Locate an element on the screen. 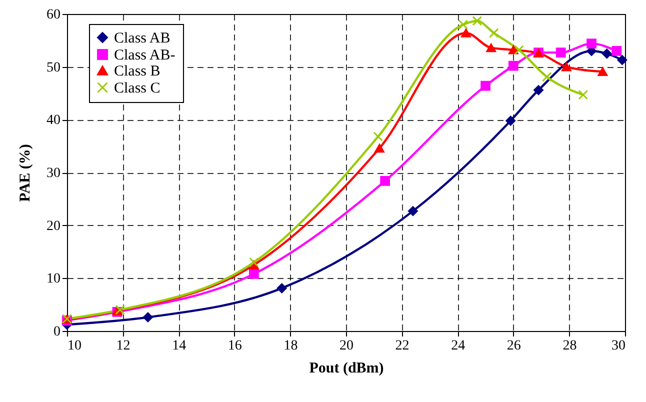 The width and height of the screenshot is (646, 402). x-tick-label: 22 is located at coordinates (402, 346).